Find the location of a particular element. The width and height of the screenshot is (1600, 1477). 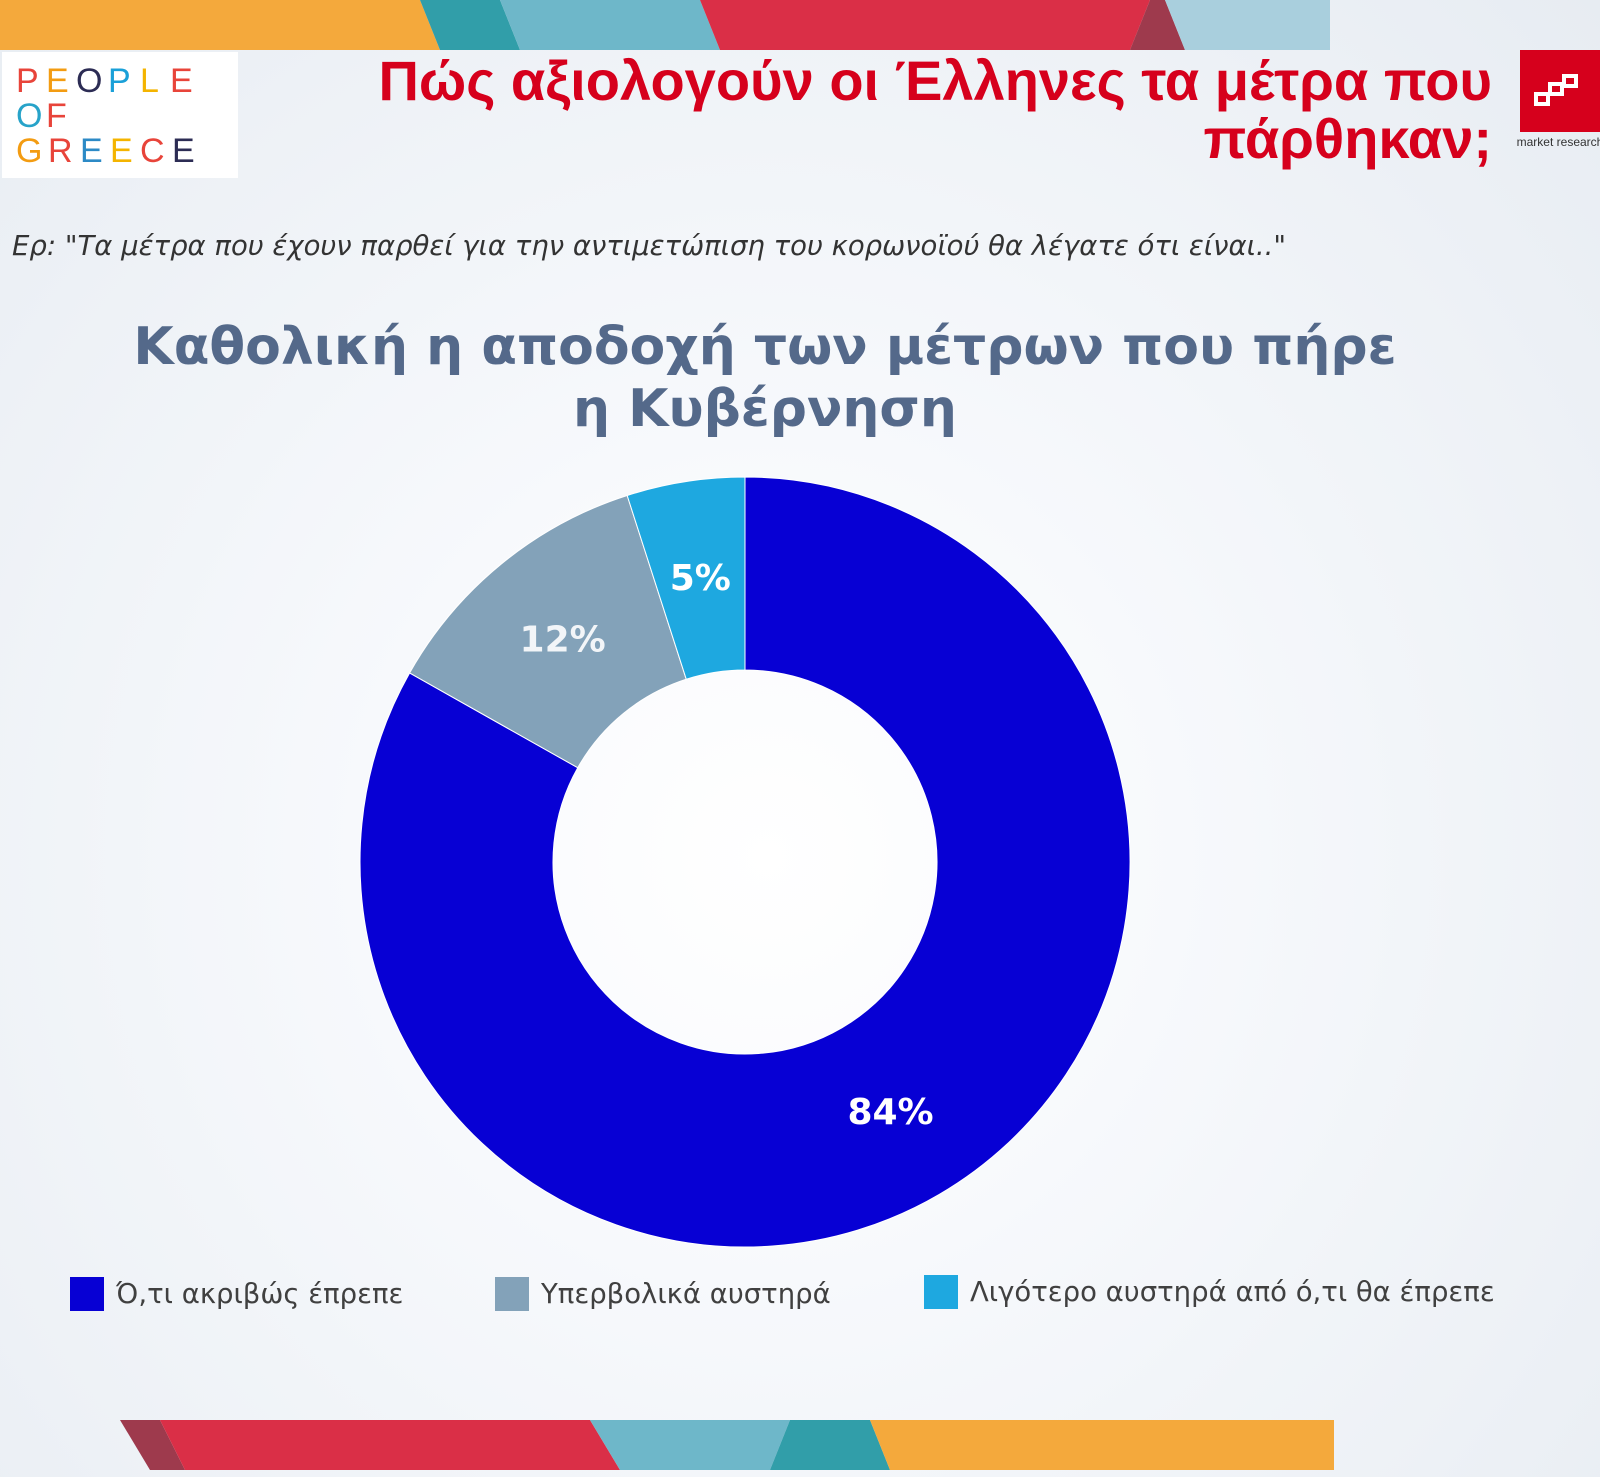

legend-swatch-less-strict is located at coordinates (941, 1292).